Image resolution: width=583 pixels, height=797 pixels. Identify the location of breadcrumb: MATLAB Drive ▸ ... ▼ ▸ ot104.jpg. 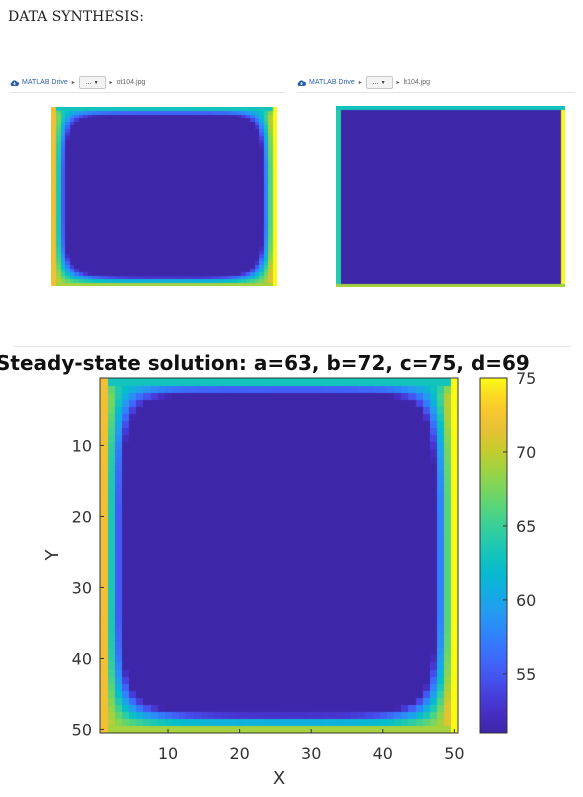
(147, 82).